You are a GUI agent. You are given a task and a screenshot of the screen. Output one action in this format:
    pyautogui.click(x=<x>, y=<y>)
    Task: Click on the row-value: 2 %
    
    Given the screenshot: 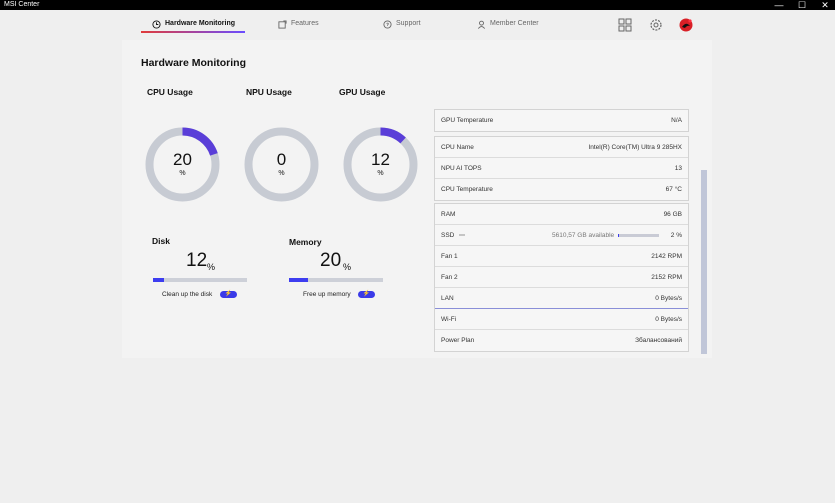 What is the action you would take?
    pyautogui.click(x=676, y=235)
    